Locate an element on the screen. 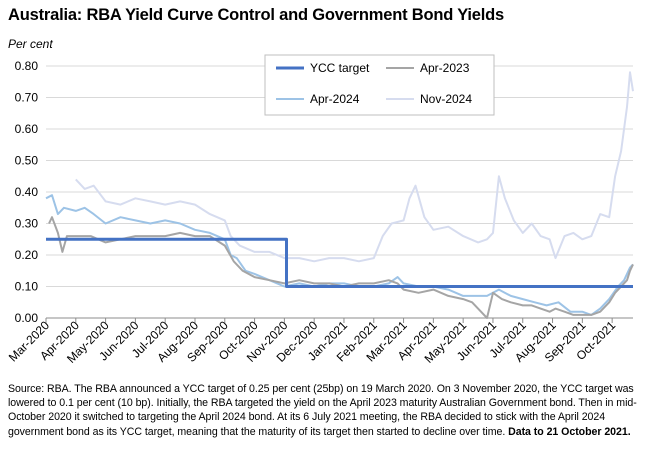 This screenshot has height=455, width=650. y-tick-label: 0.30 is located at coordinates (27, 224).